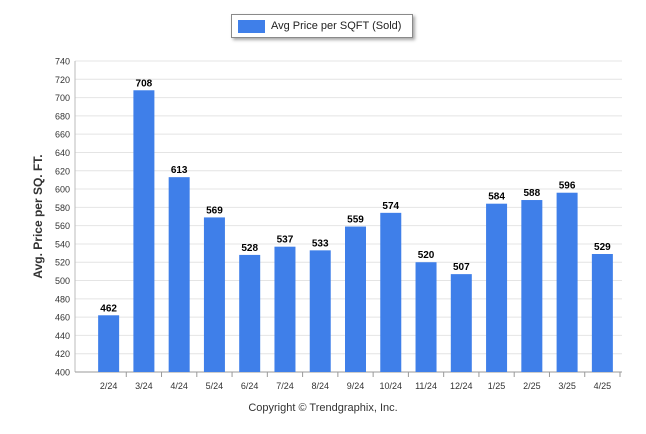 This screenshot has height=434, width=646. What do you see at coordinates (62, 135) in the screenshot?
I see `y-tick-label: 660` at bounding box center [62, 135].